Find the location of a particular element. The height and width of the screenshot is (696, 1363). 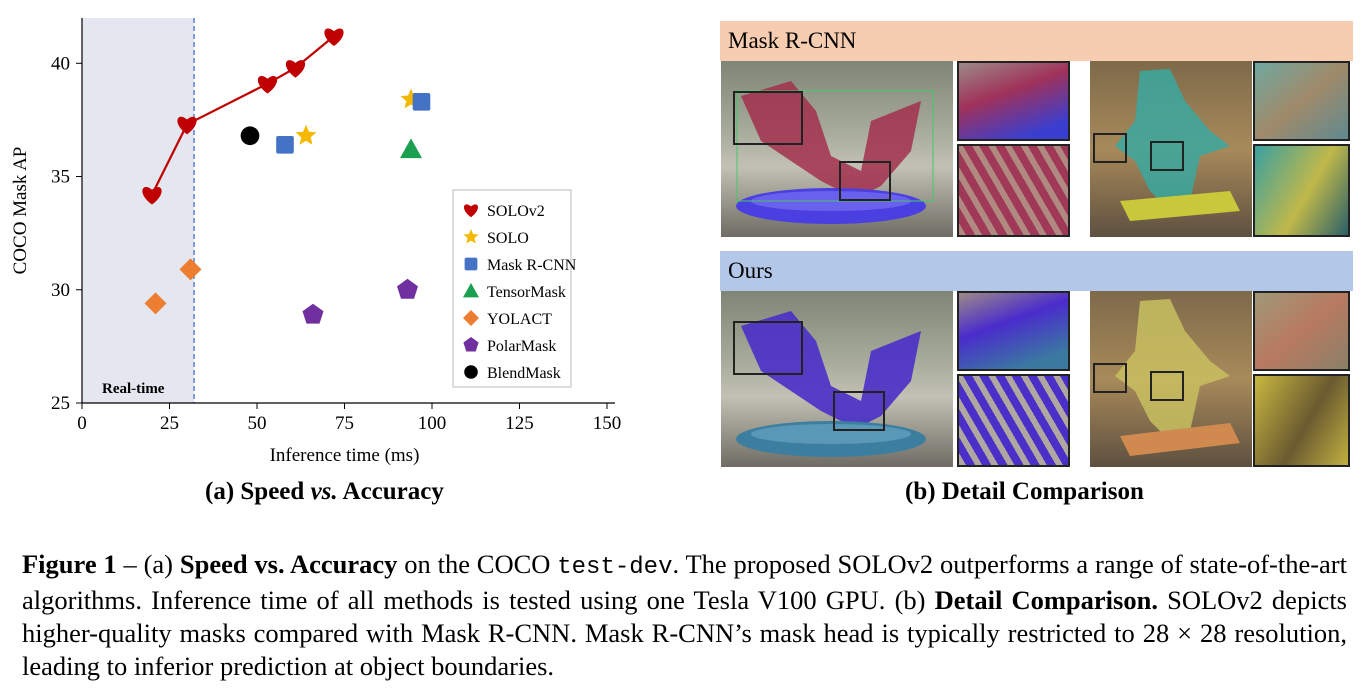

skater-zoom-bottom-b is located at coordinates (1301, 420).